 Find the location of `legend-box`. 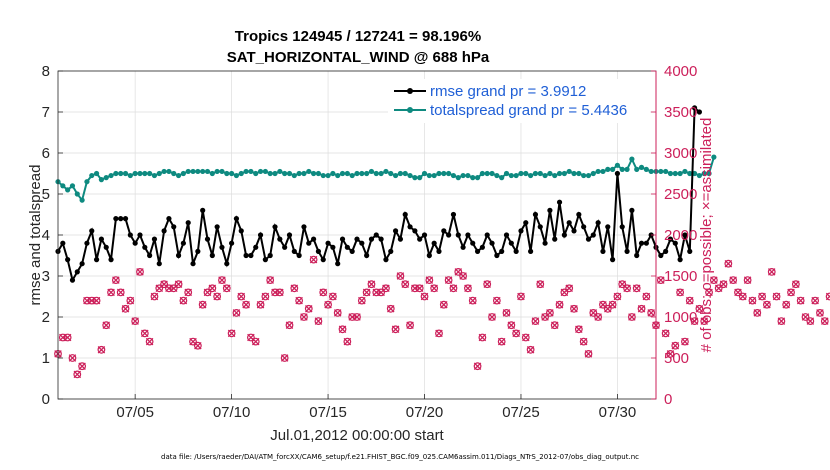

legend-box is located at coordinates (519, 101).